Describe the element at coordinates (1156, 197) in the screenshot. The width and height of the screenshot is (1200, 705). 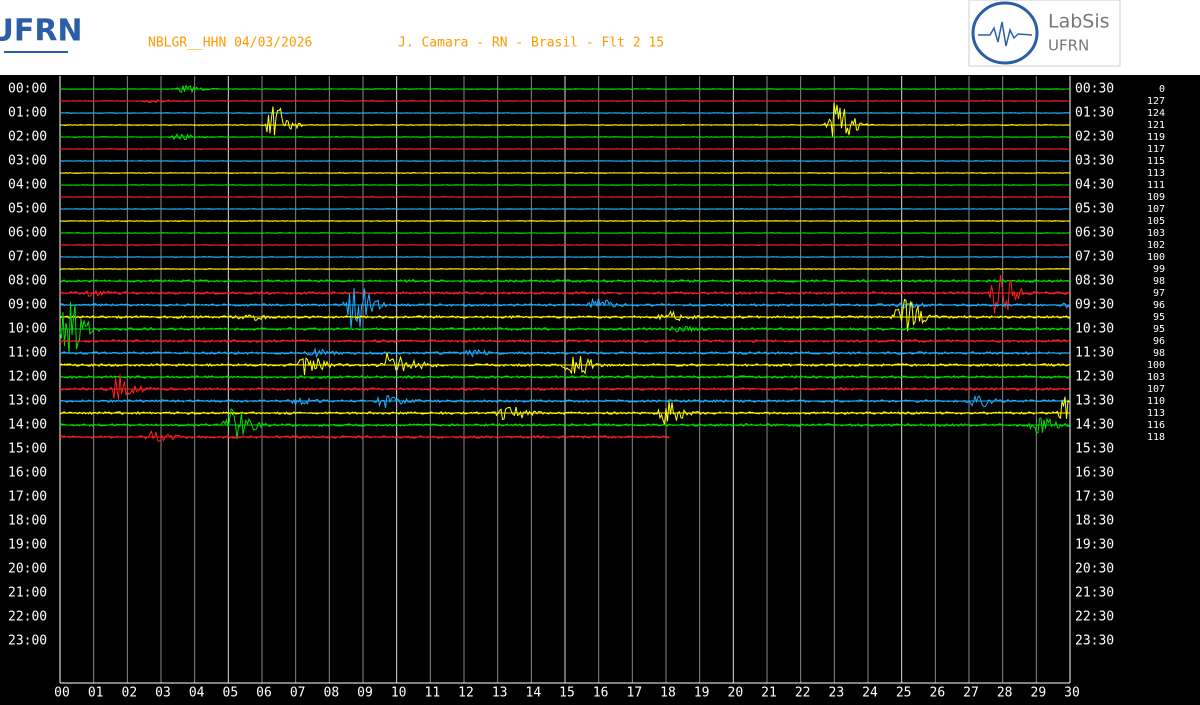
I see `count-label: 109` at that location.